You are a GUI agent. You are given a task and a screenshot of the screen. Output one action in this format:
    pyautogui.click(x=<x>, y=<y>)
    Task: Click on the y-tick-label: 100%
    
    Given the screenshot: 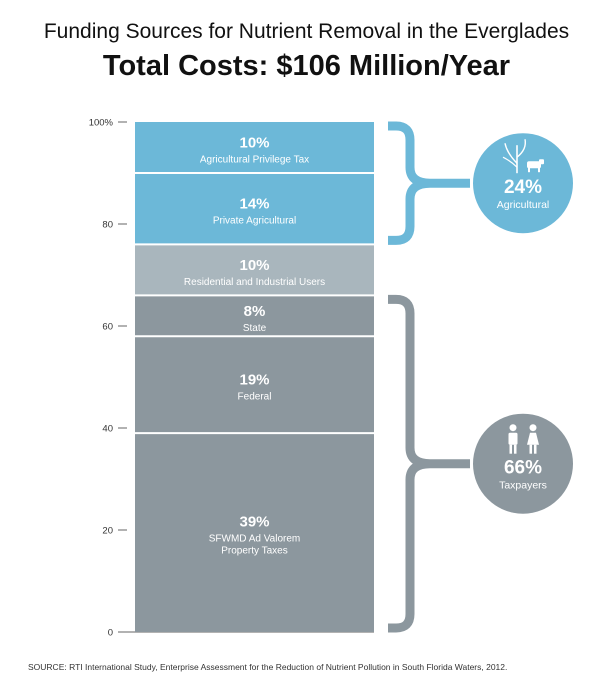 What is the action you would take?
    pyautogui.click(x=101, y=123)
    